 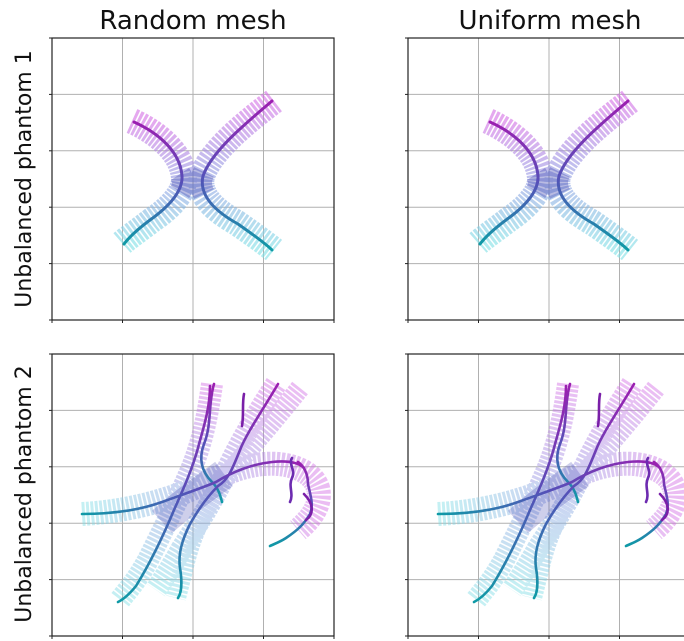 What do you see at coordinates (24, 178) in the screenshot?
I see `row-title-phantom-1: Unbalanced phantom 1` at bounding box center [24, 178].